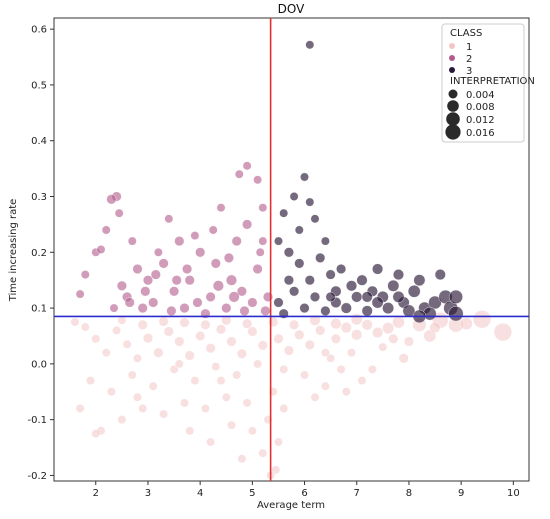  What do you see at coordinates (37, 476) in the screenshot?
I see `y-tick-label: -0.2` at bounding box center [37, 476].